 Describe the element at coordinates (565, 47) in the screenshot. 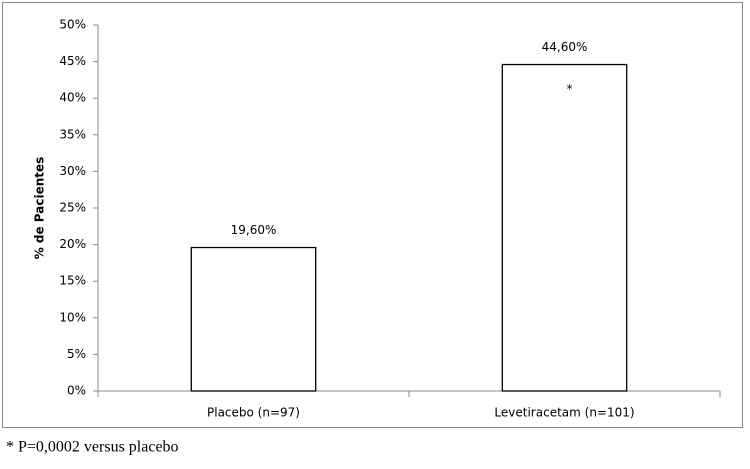

I see `value-label: 44,60%` at that location.